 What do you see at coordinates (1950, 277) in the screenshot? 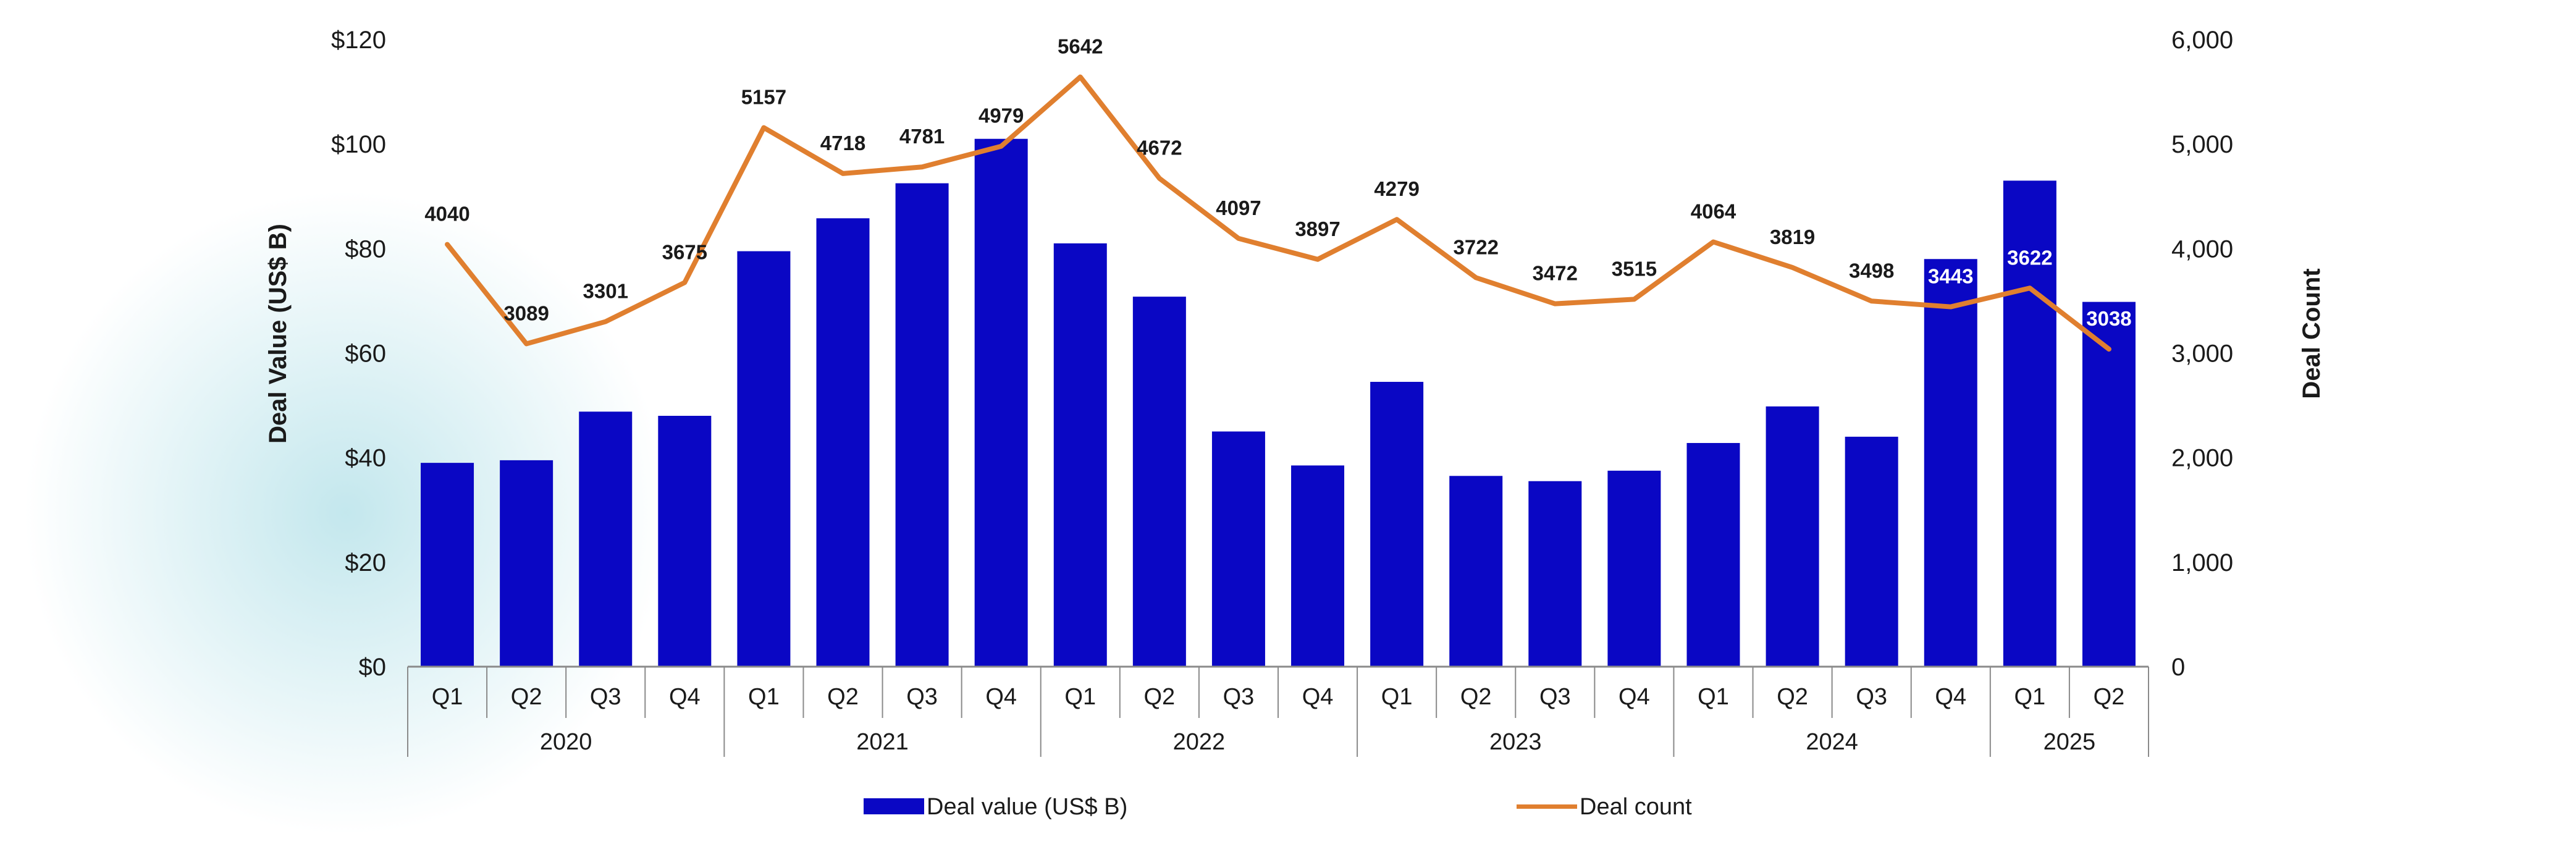
I see `deal-count-label: 3443` at bounding box center [1950, 277].